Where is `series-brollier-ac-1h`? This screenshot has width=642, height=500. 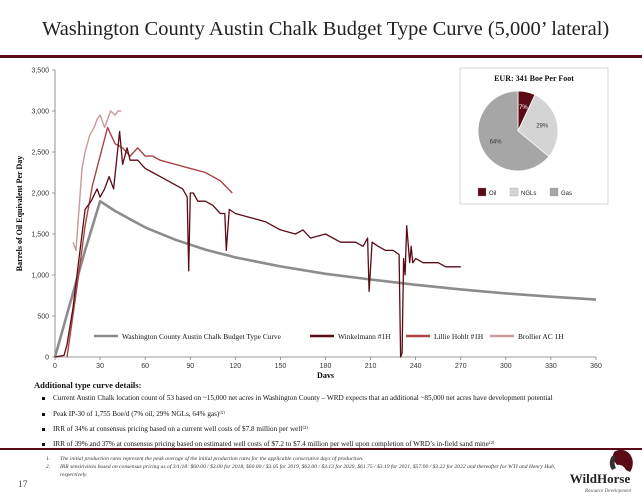 series-brollier-ac-1h is located at coordinates (97, 181).